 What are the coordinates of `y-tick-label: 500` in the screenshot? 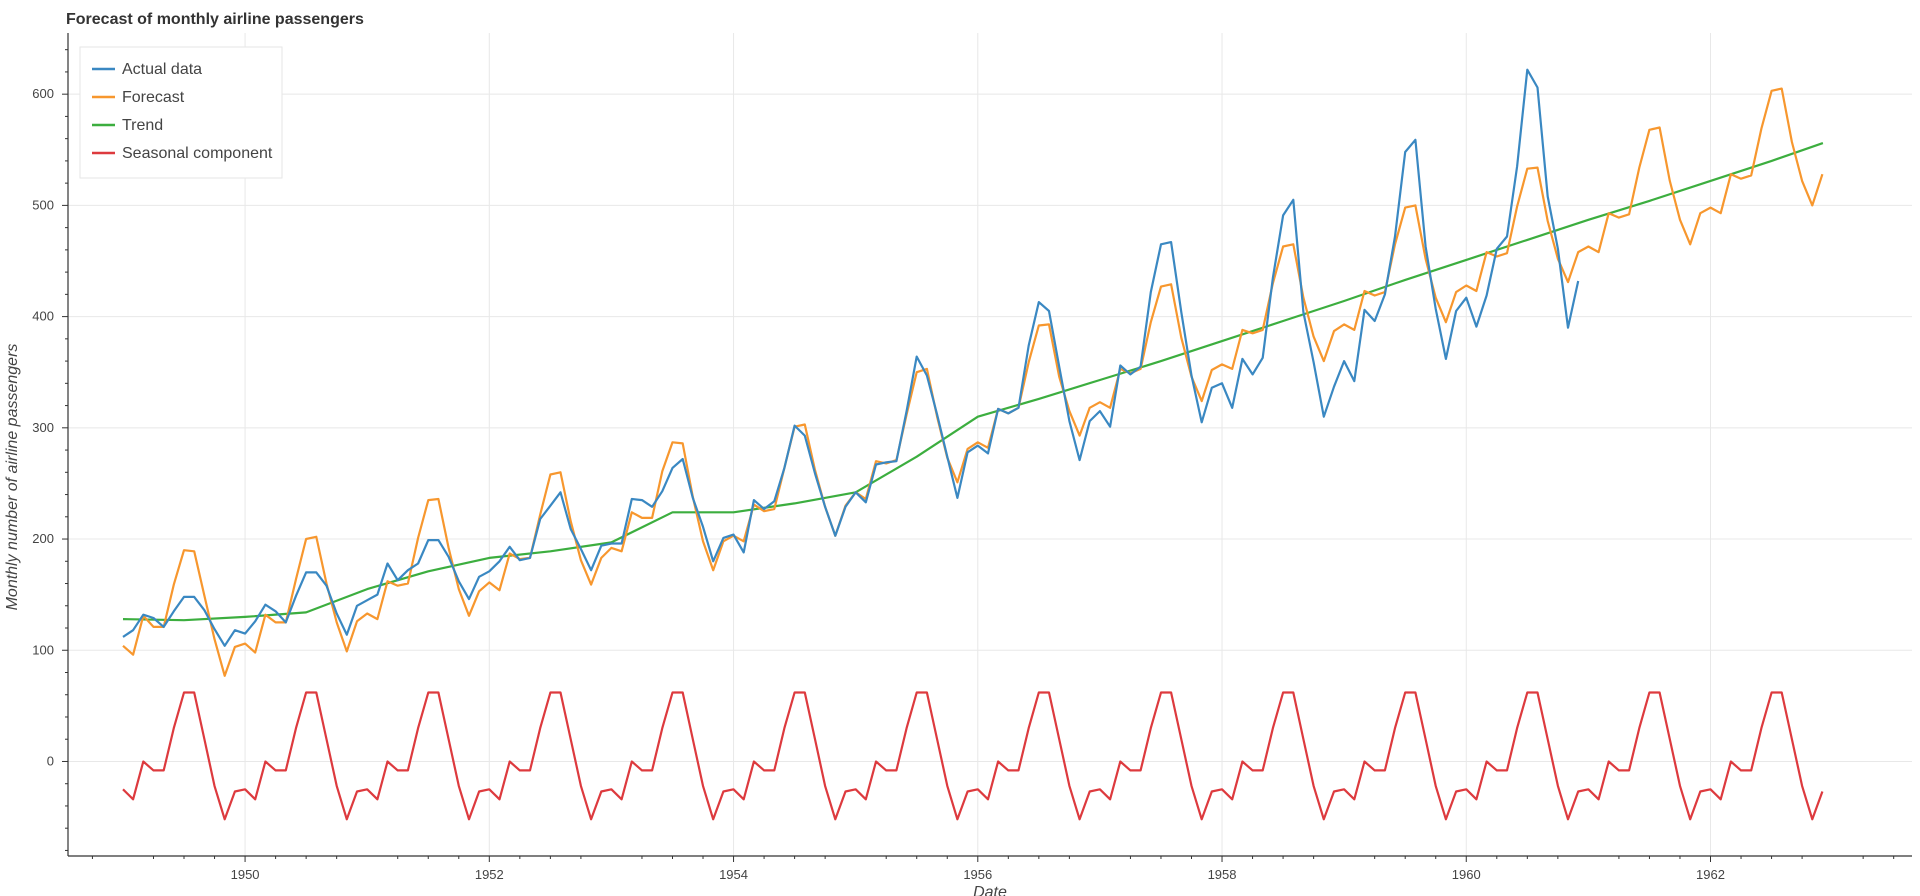 It's located at (43, 204).